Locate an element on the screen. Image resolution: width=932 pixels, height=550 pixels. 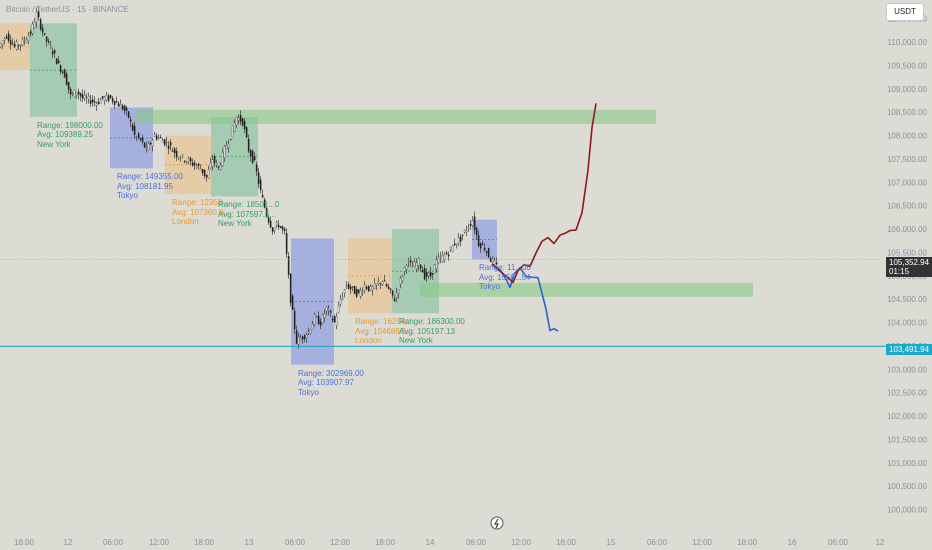
current-price-badge: 105,352.94 01:15 is located at coordinates (909, 267).